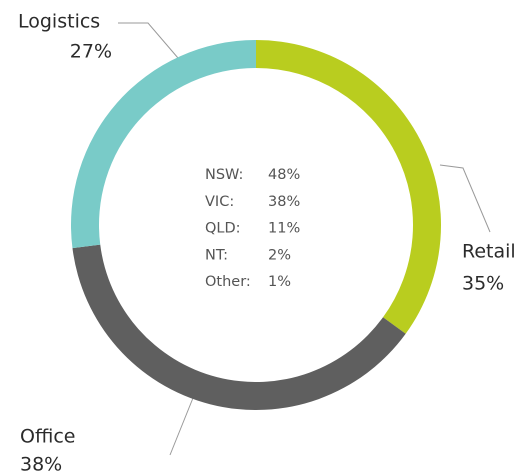 The height and width of the screenshot is (472, 524). I want to click on center-name: Other:, so click(228, 282).